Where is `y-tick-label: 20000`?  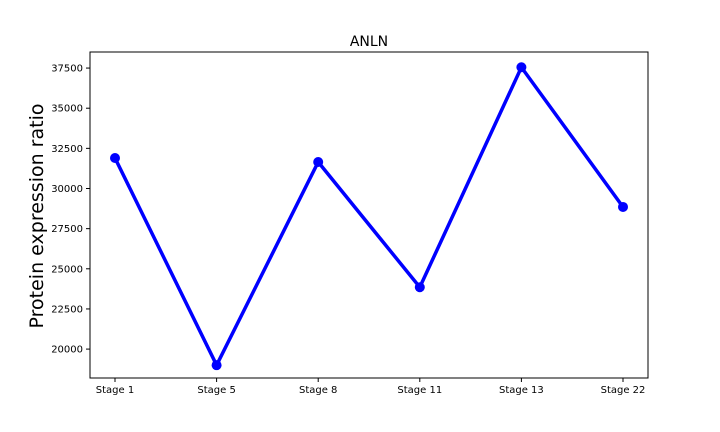 y-tick-label: 20000 is located at coordinates (67, 350).